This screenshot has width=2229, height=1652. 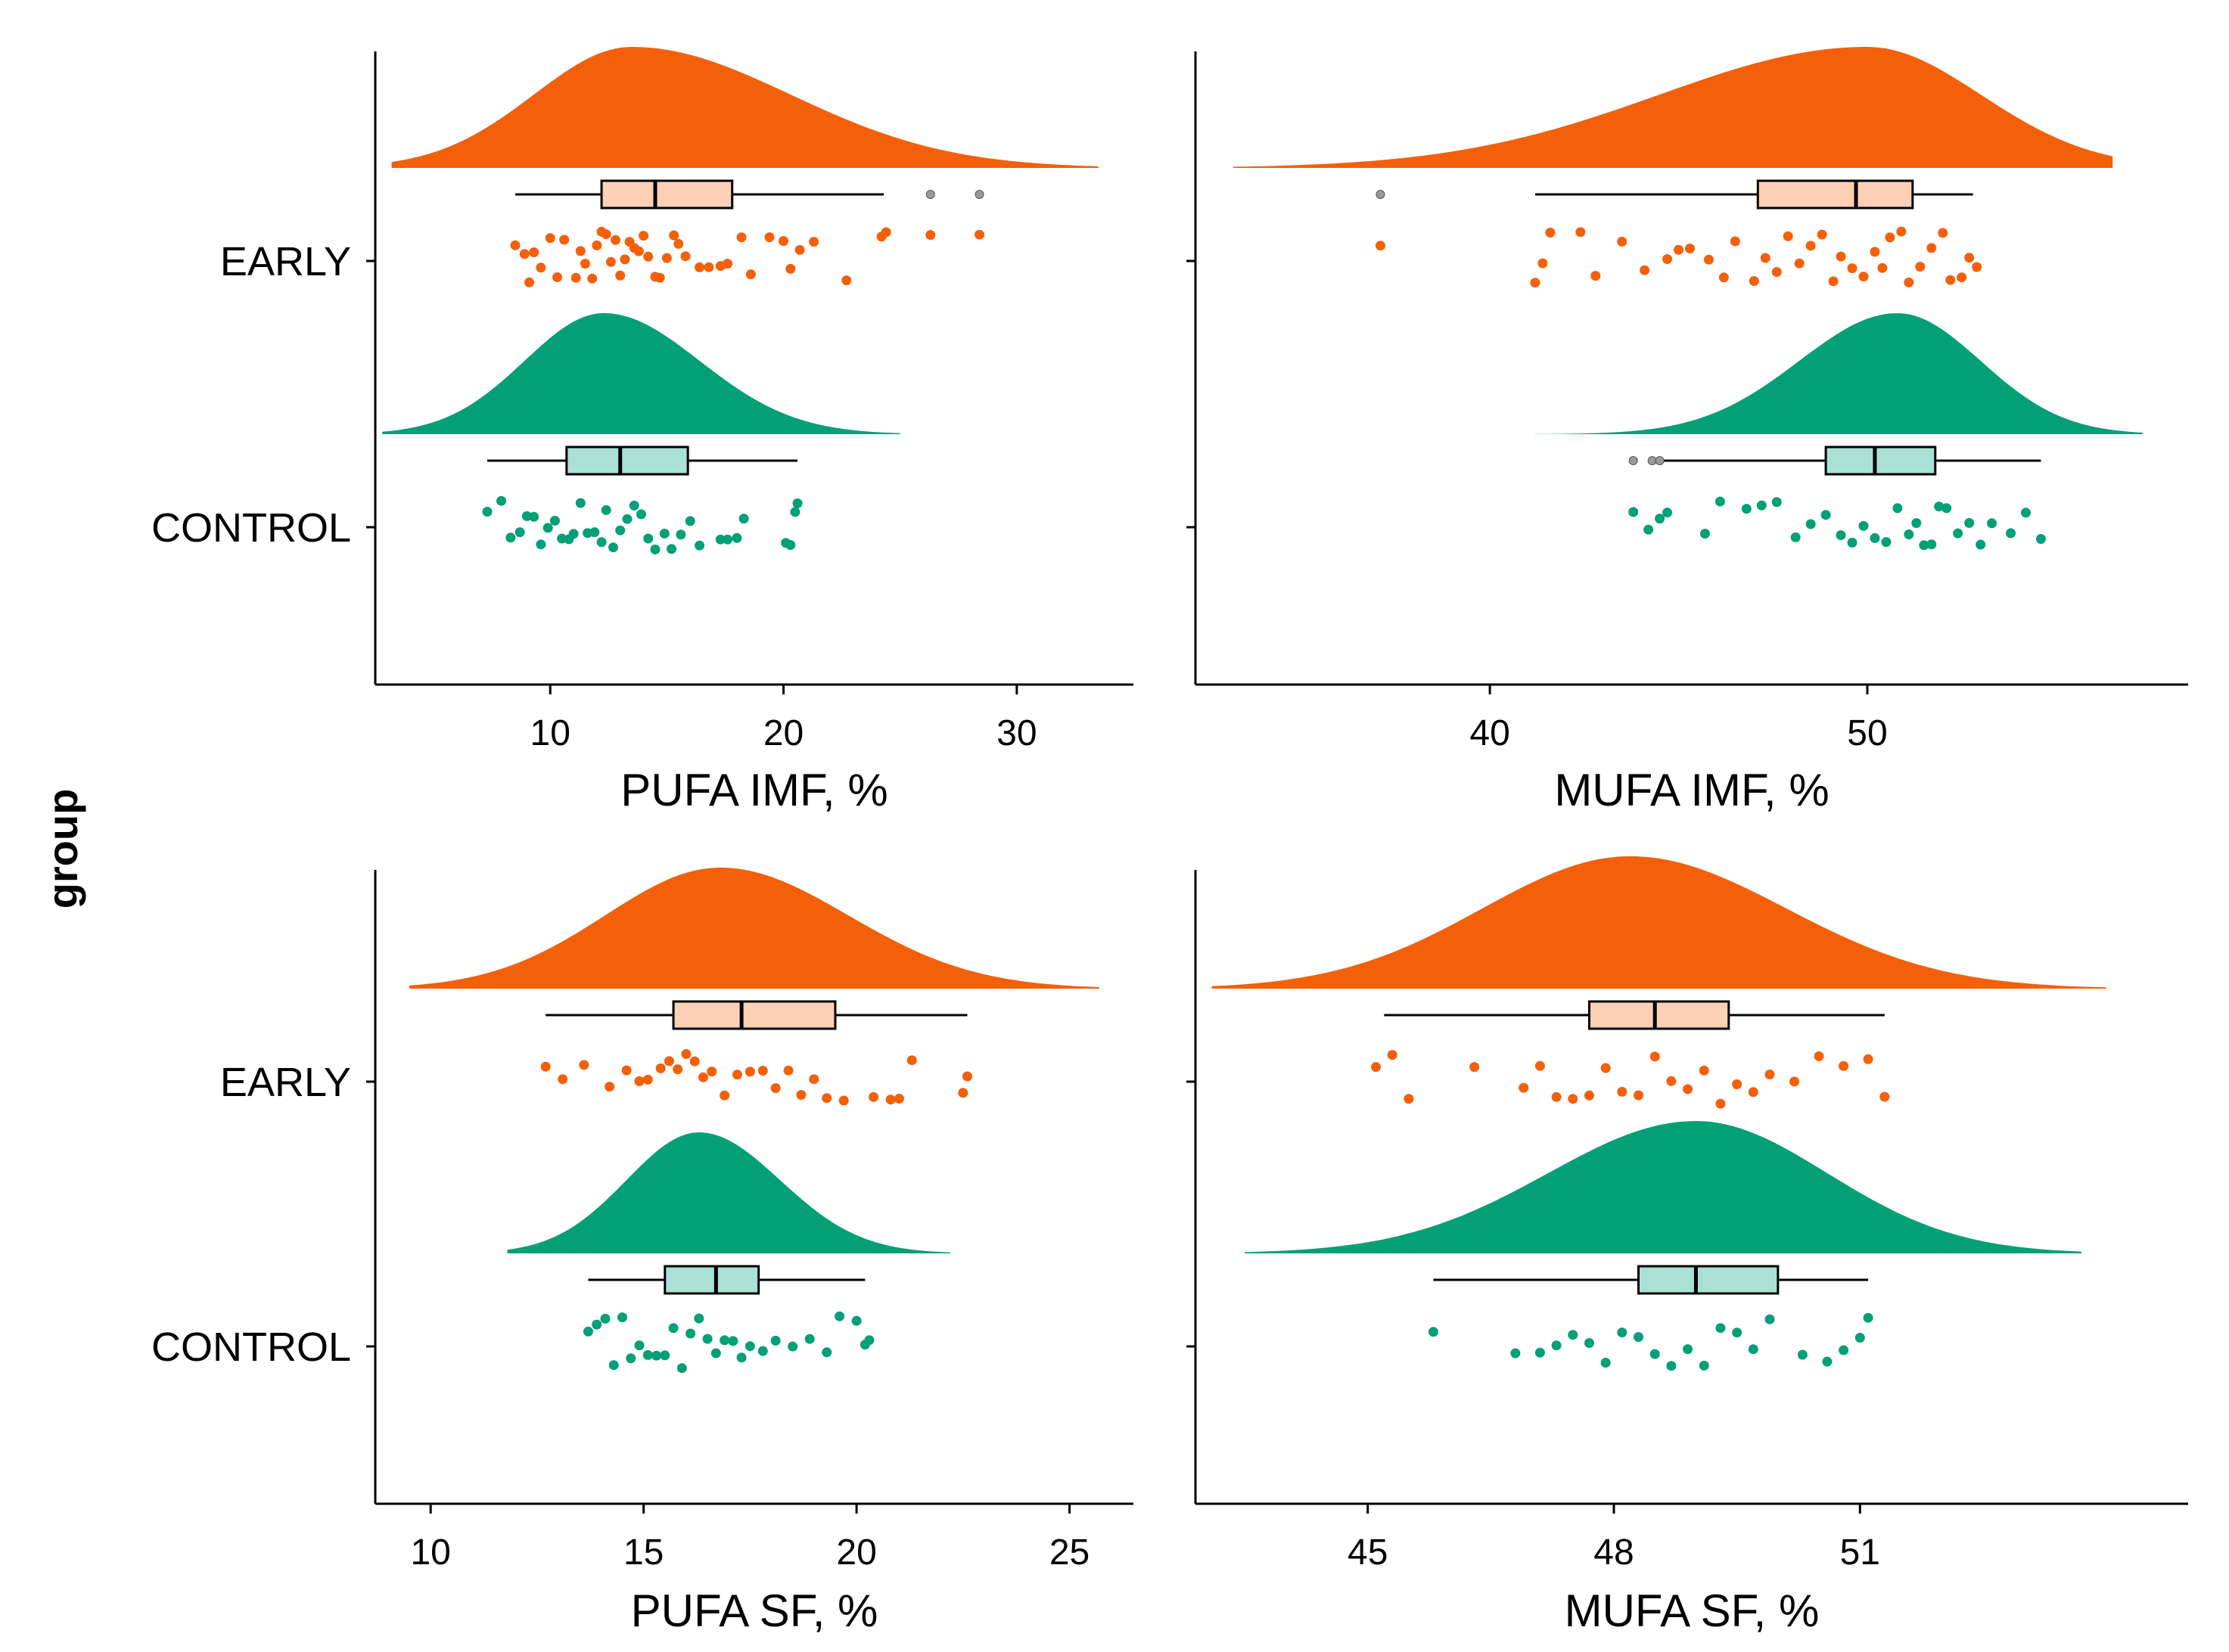 What do you see at coordinates (1660, 460) in the screenshot?
I see `outlier-control` at bounding box center [1660, 460].